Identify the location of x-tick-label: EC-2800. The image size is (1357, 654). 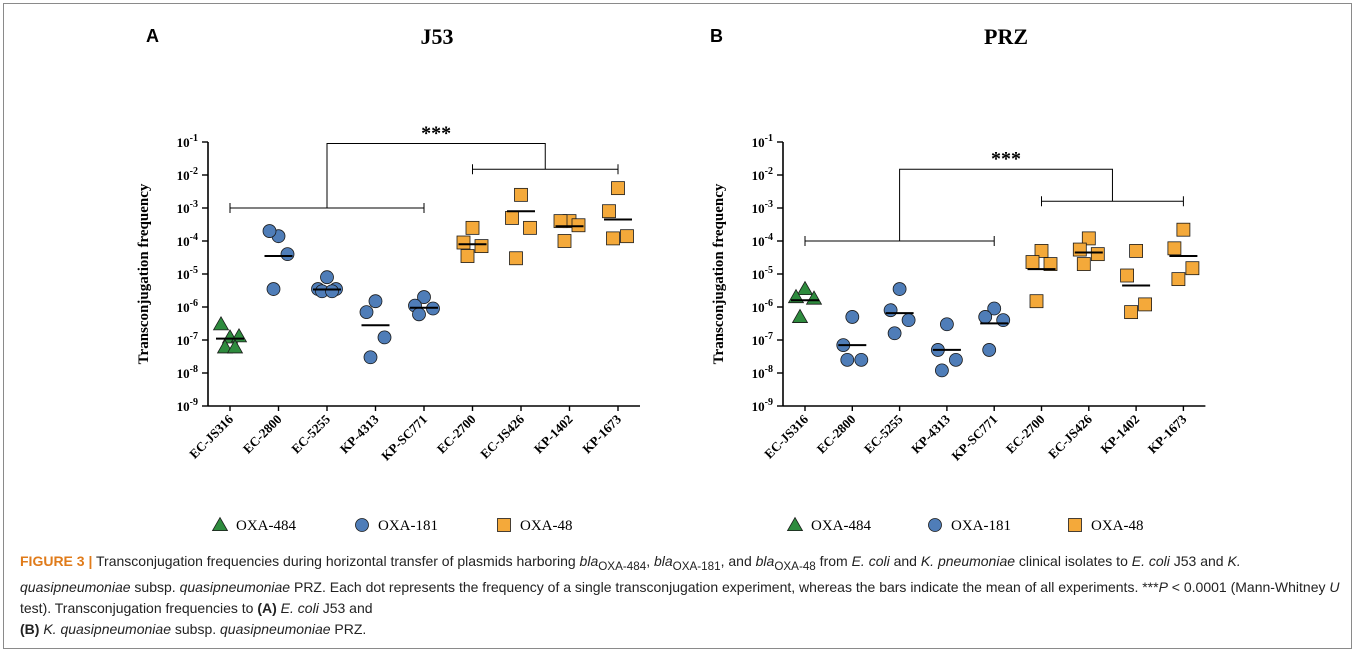
(836, 434).